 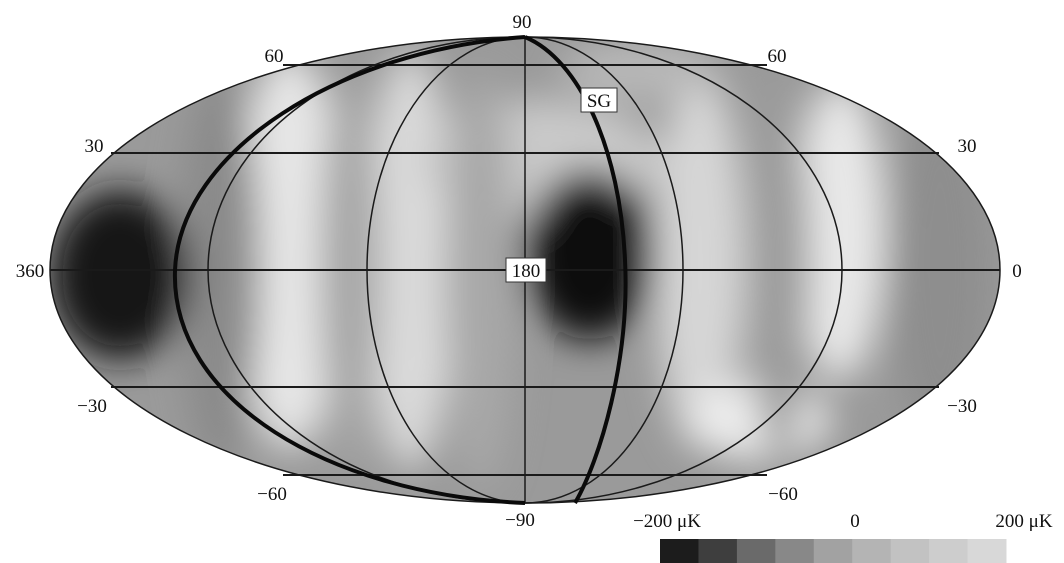 What do you see at coordinates (520, 520) in the screenshot?
I see `bottom-pole-label: −90` at bounding box center [520, 520].